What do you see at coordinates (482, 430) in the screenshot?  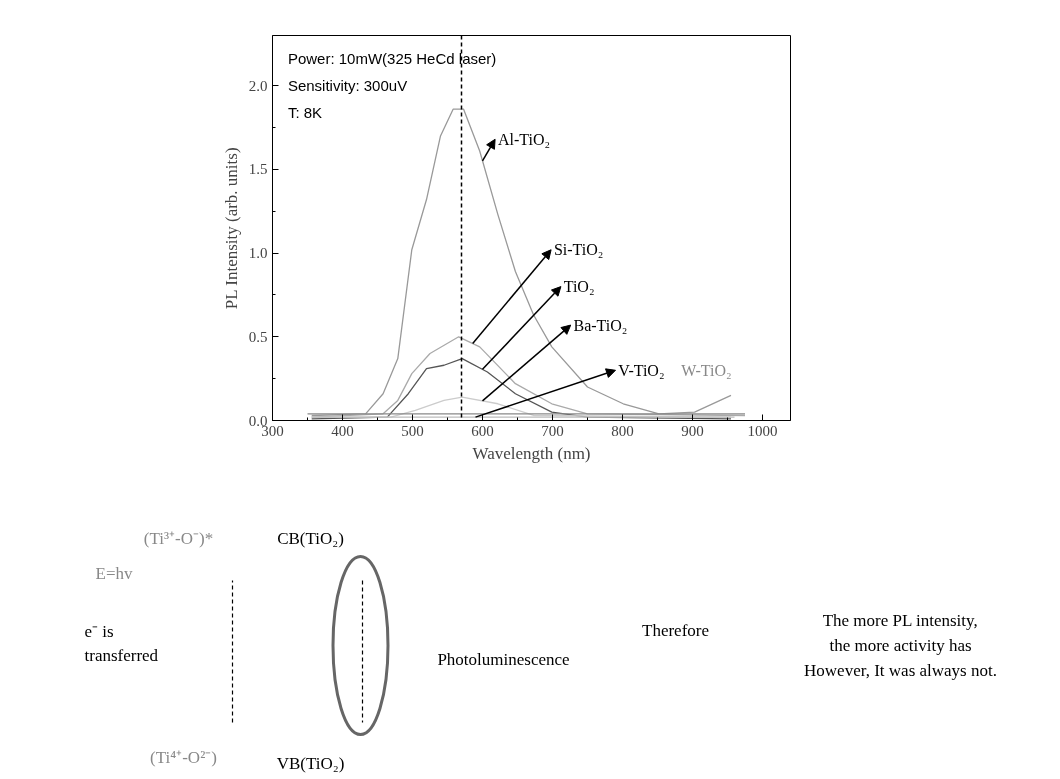 I see `x-tick-label: 600` at bounding box center [482, 430].